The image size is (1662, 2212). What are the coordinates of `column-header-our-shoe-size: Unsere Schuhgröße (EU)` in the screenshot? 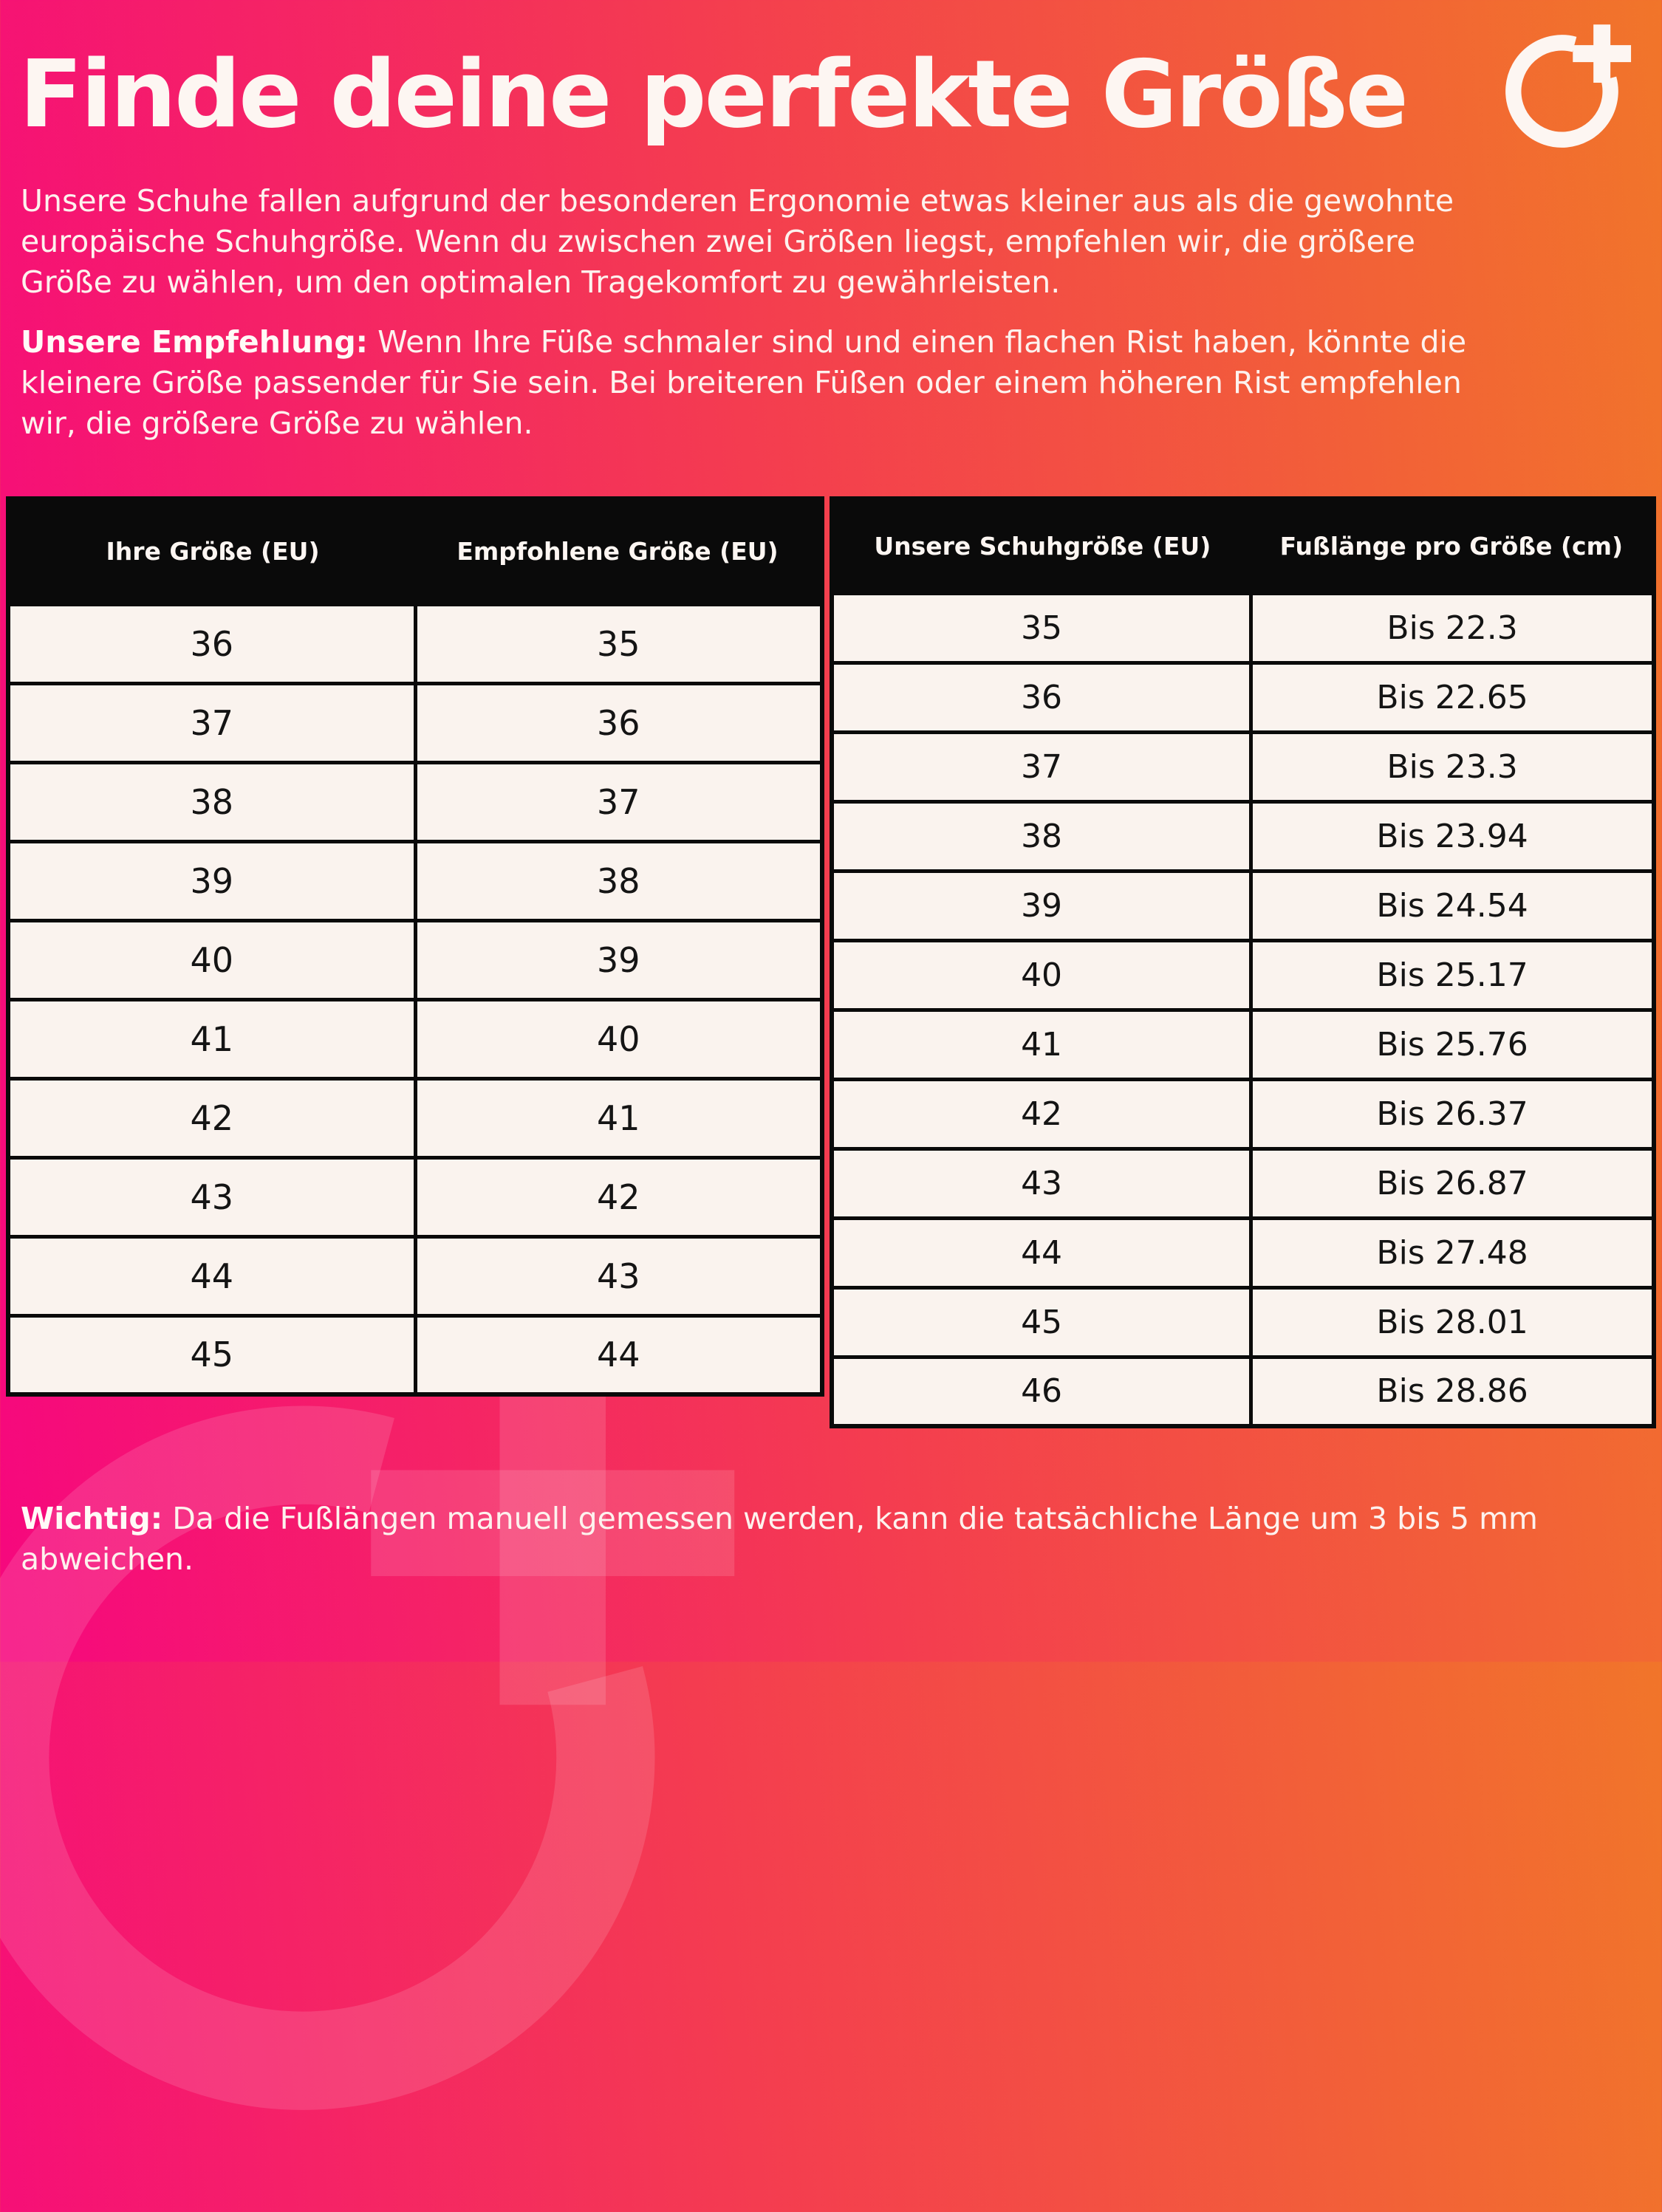 It's located at (1041, 546).